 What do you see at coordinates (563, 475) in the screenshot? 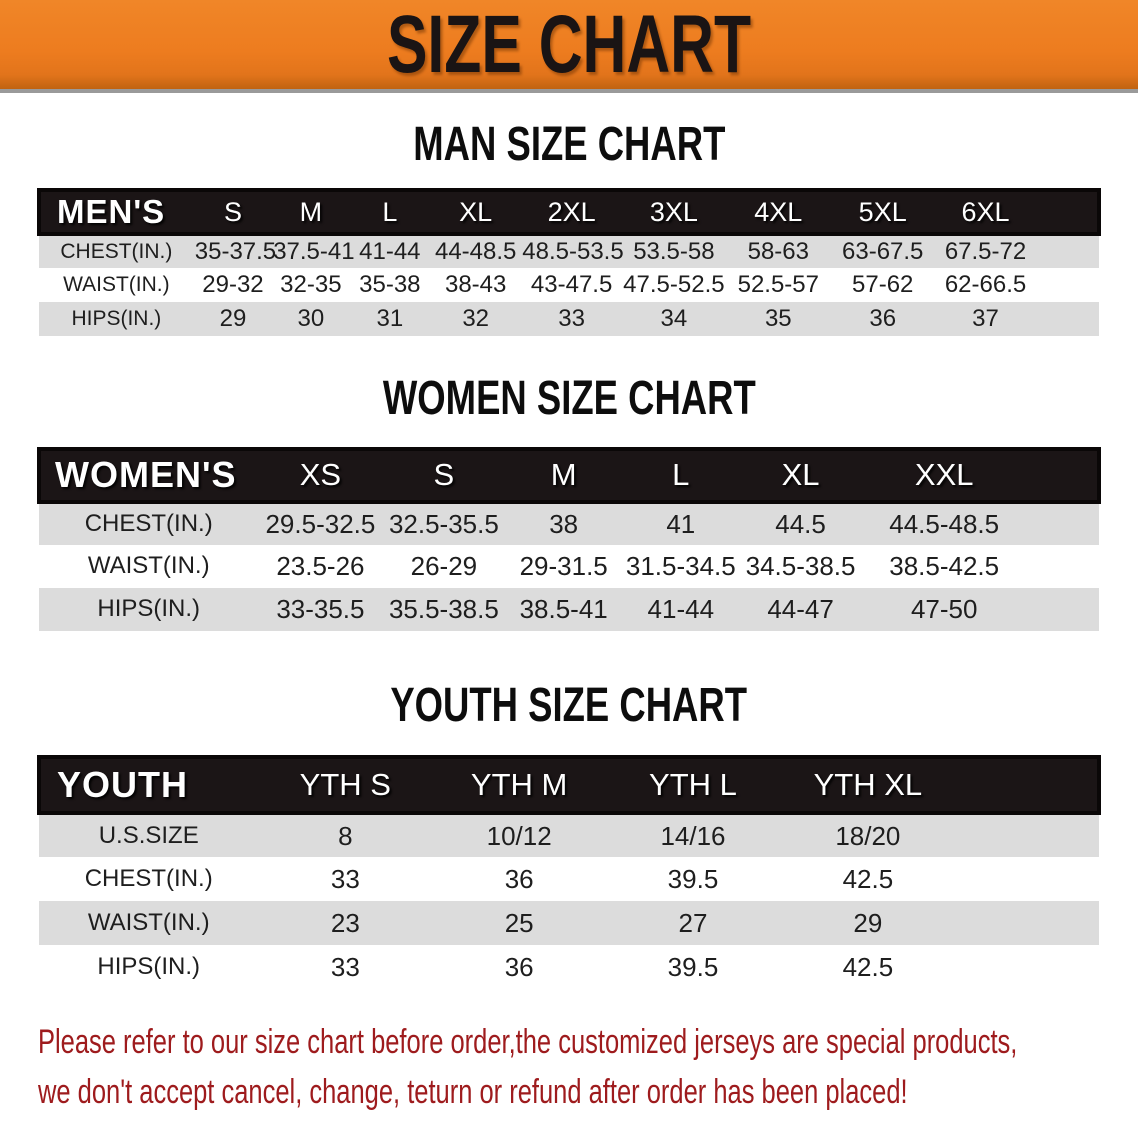
I see `women-size-column-header: M` at bounding box center [563, 475].